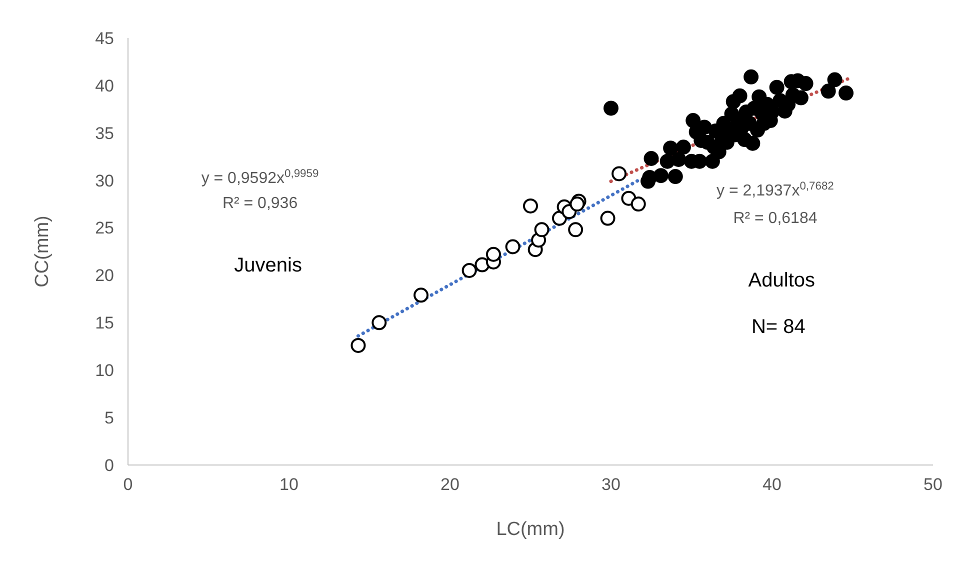  I want to click on x-tick-label: 20, so click(450, 484).